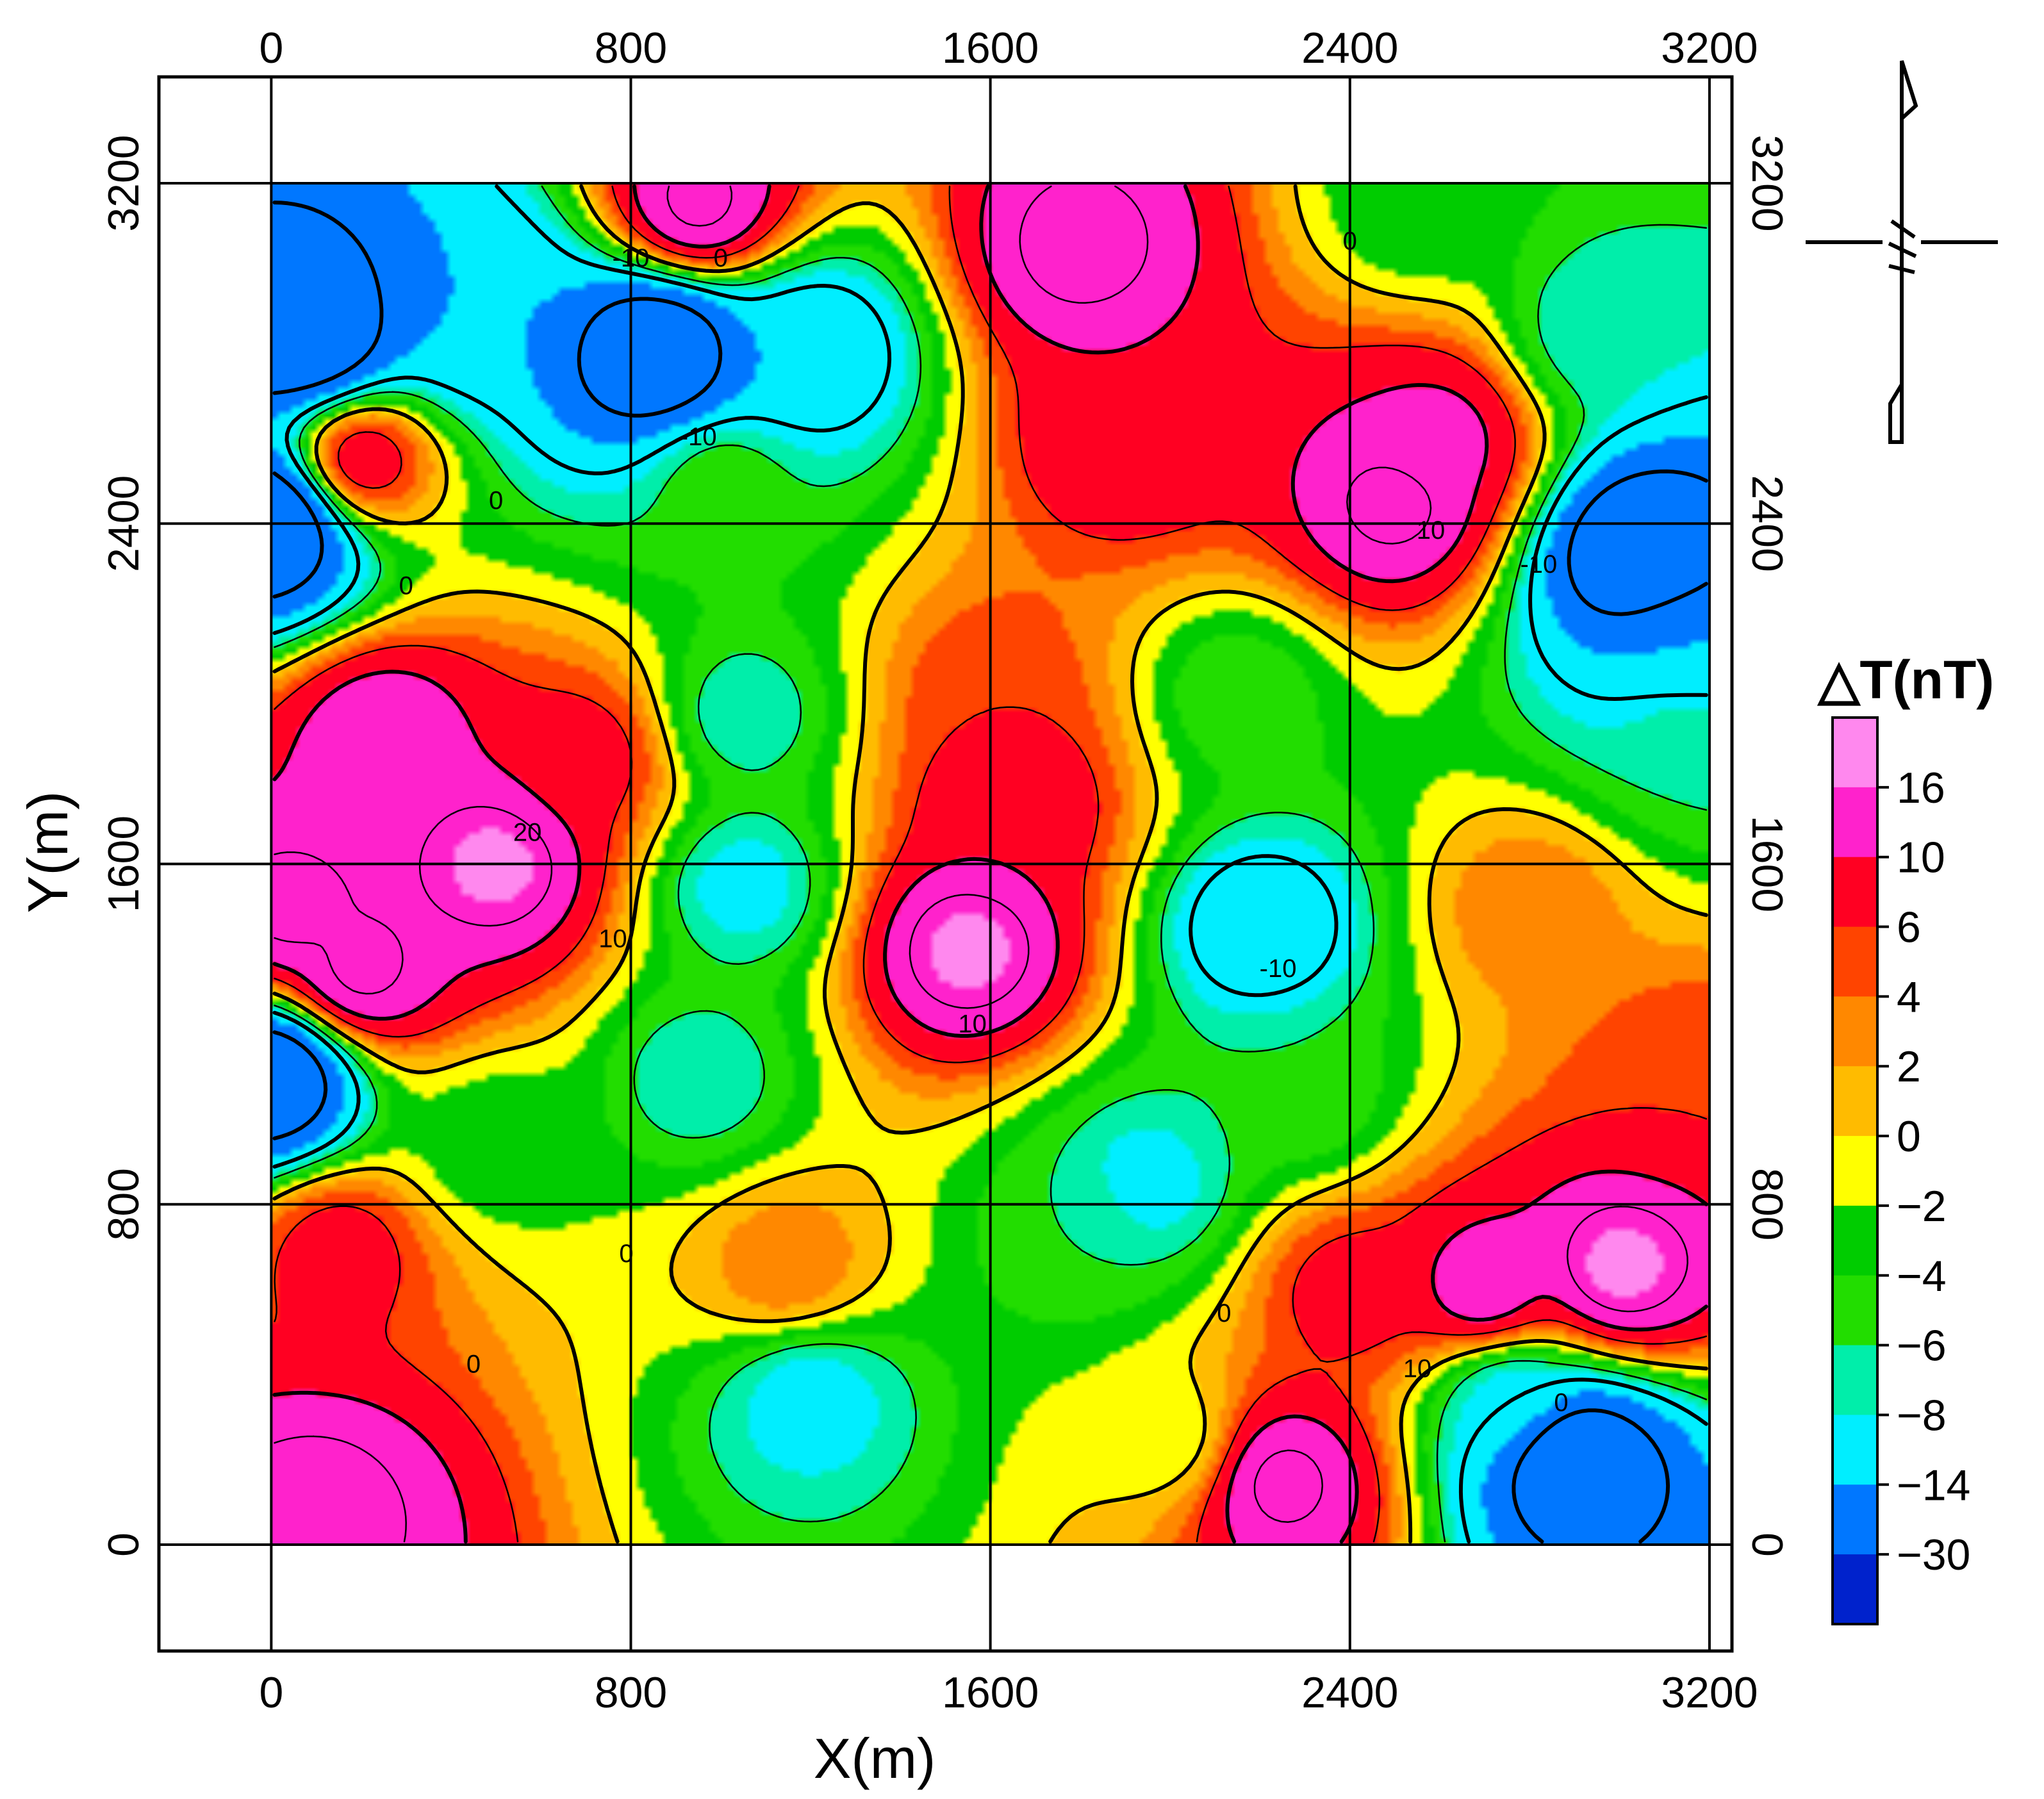 This screenshot has height=1799, width=2044. Describe the element at coordinates (1922, 1346) in the screenshot. I see `legend-label: −6` at that location.